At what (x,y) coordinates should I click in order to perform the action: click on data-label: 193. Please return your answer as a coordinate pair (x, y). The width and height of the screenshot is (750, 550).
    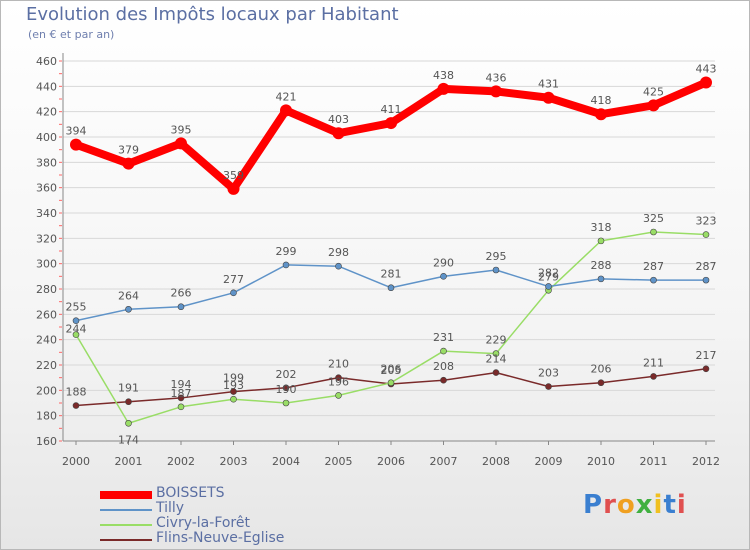
    Looking at the image, I should click on (233, 385).